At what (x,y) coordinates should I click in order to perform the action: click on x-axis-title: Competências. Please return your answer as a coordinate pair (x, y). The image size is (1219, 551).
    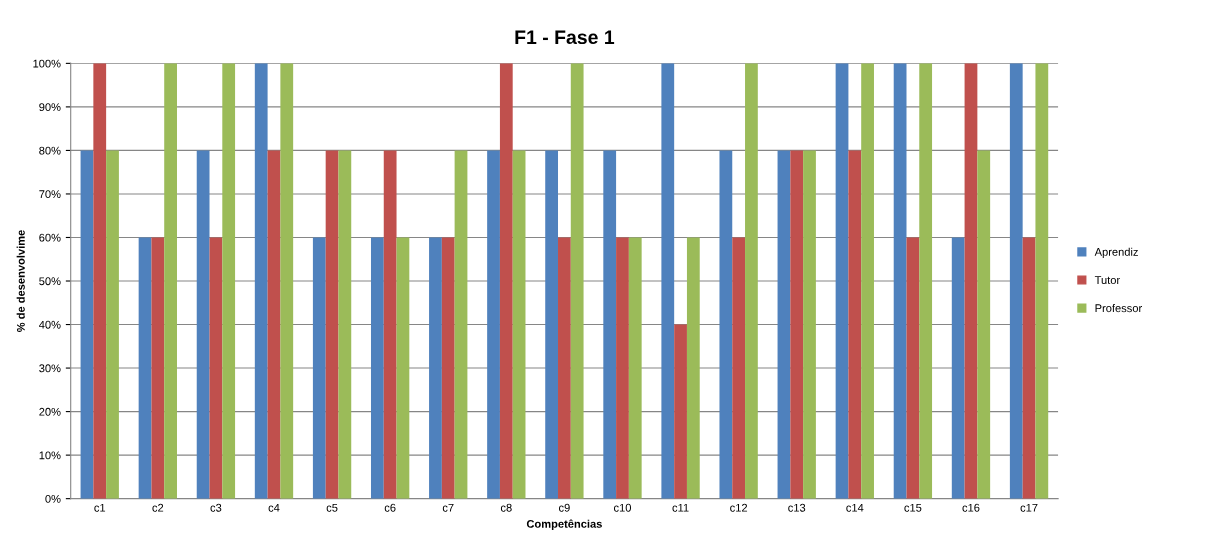
    Looking at the image, I should click on (564, 525).